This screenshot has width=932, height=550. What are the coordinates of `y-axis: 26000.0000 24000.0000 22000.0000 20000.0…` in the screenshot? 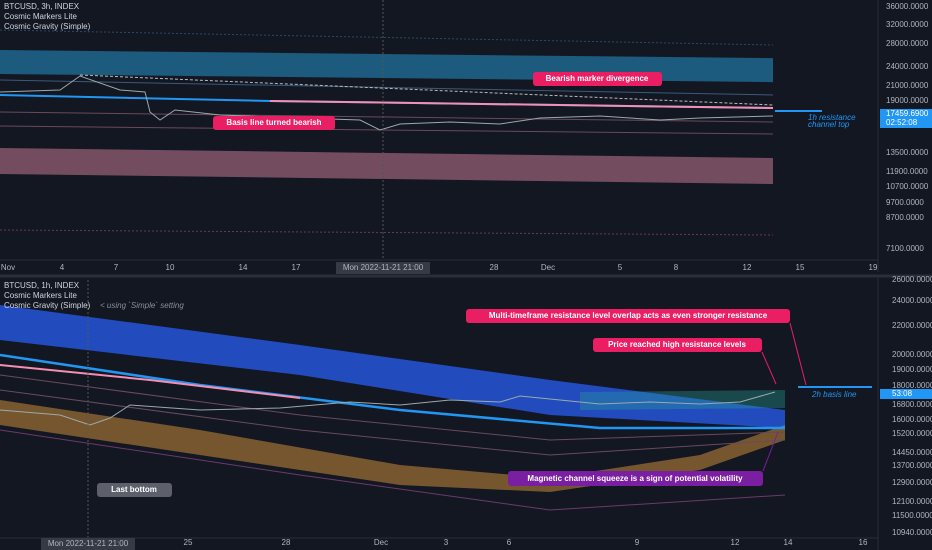 It's located at (906, 406).